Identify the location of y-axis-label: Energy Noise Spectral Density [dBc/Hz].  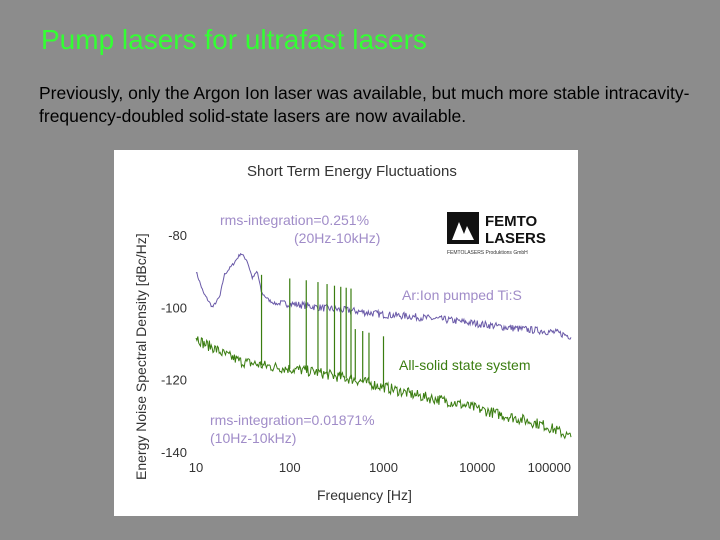
(141, 356).